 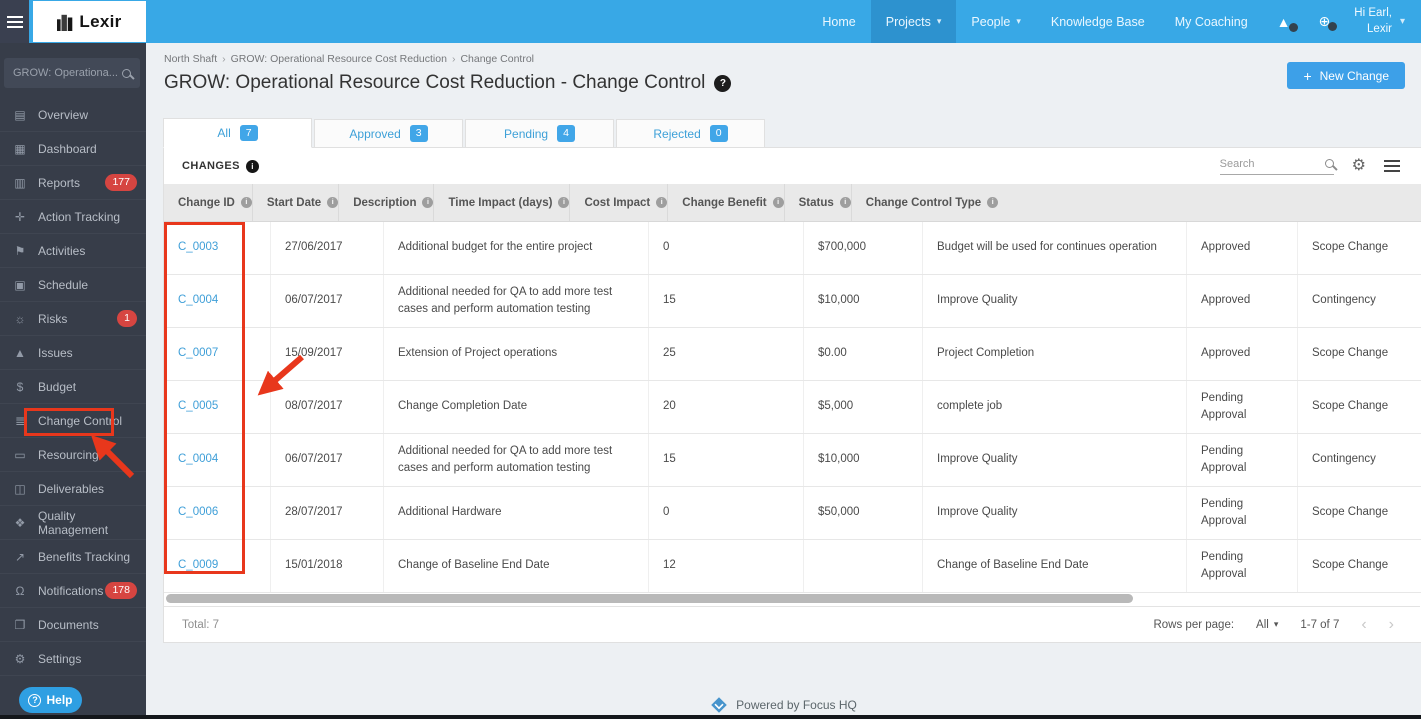 I want to click on warning-icon: ▲, so click(x=1283, y=21).